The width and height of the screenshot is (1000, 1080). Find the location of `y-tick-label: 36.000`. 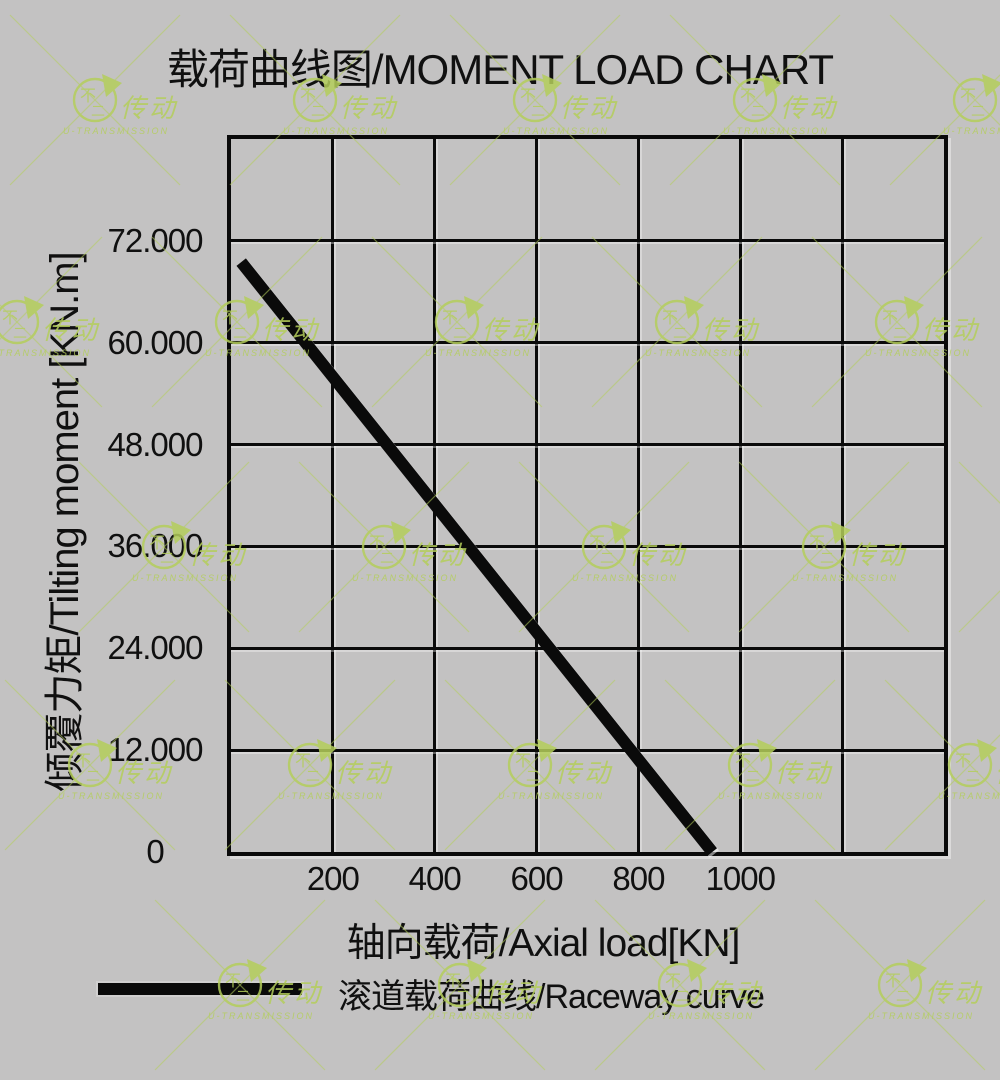

y-tick-label: 36.000 is located at coordinates (155, 546).